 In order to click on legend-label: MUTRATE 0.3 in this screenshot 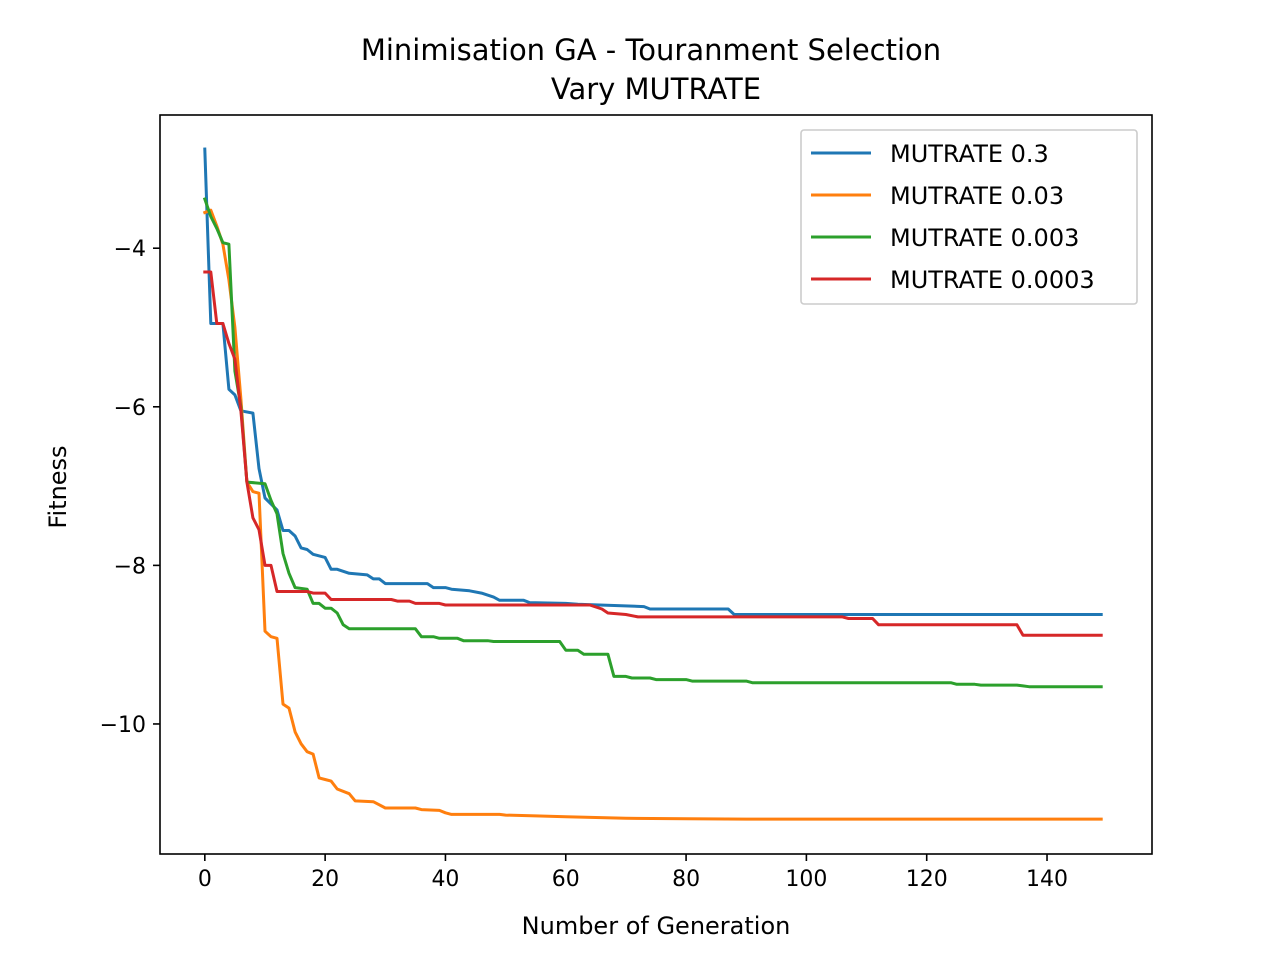, I will do `click(969, 154)`.